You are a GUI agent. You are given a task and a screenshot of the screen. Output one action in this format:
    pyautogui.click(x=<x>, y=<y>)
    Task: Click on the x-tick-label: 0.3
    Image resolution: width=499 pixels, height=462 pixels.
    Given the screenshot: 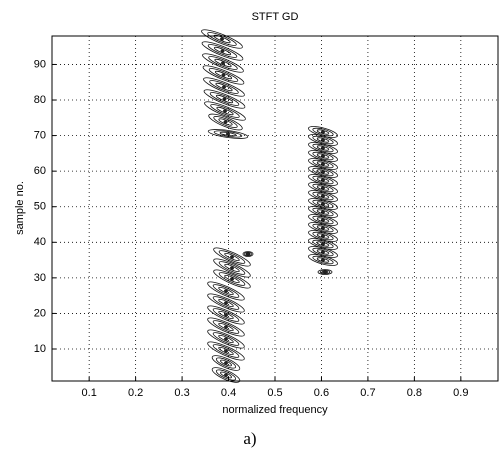 What is the action you would take?
    pyautogui.click(x=181, y=393)
    